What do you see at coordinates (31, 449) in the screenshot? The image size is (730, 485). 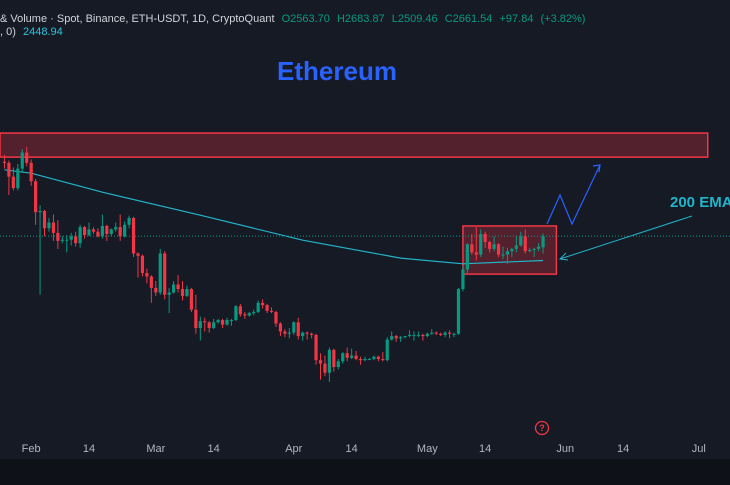 I see `x-tick-label: Feb` at bounding box center [31, 449].